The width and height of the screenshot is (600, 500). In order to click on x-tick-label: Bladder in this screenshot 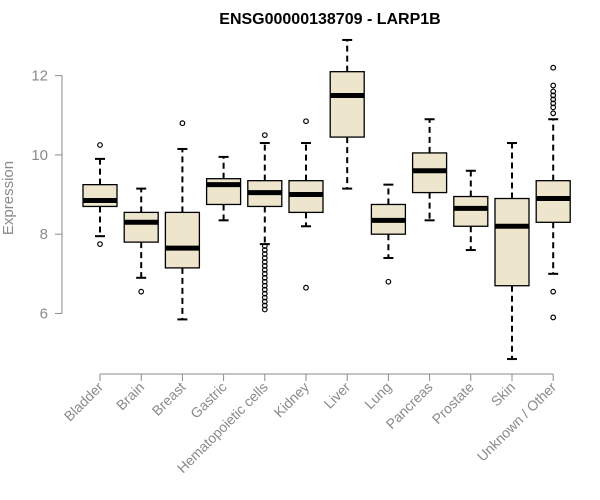, I will do `click(84, 402)`.